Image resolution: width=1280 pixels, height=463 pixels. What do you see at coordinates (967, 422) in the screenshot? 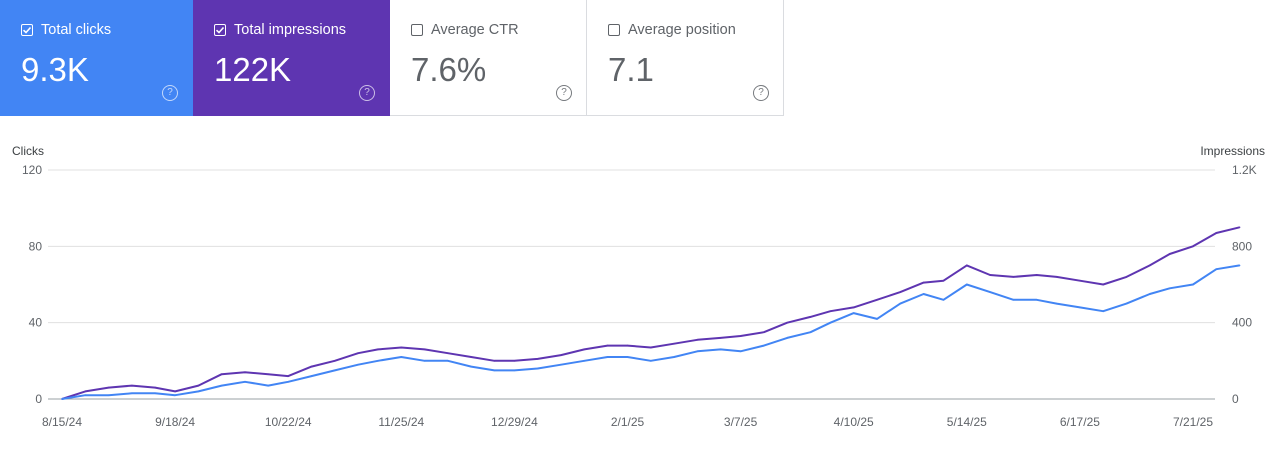
I see `x-tick-label: 5/14/25` at bounding box center [967, 422].